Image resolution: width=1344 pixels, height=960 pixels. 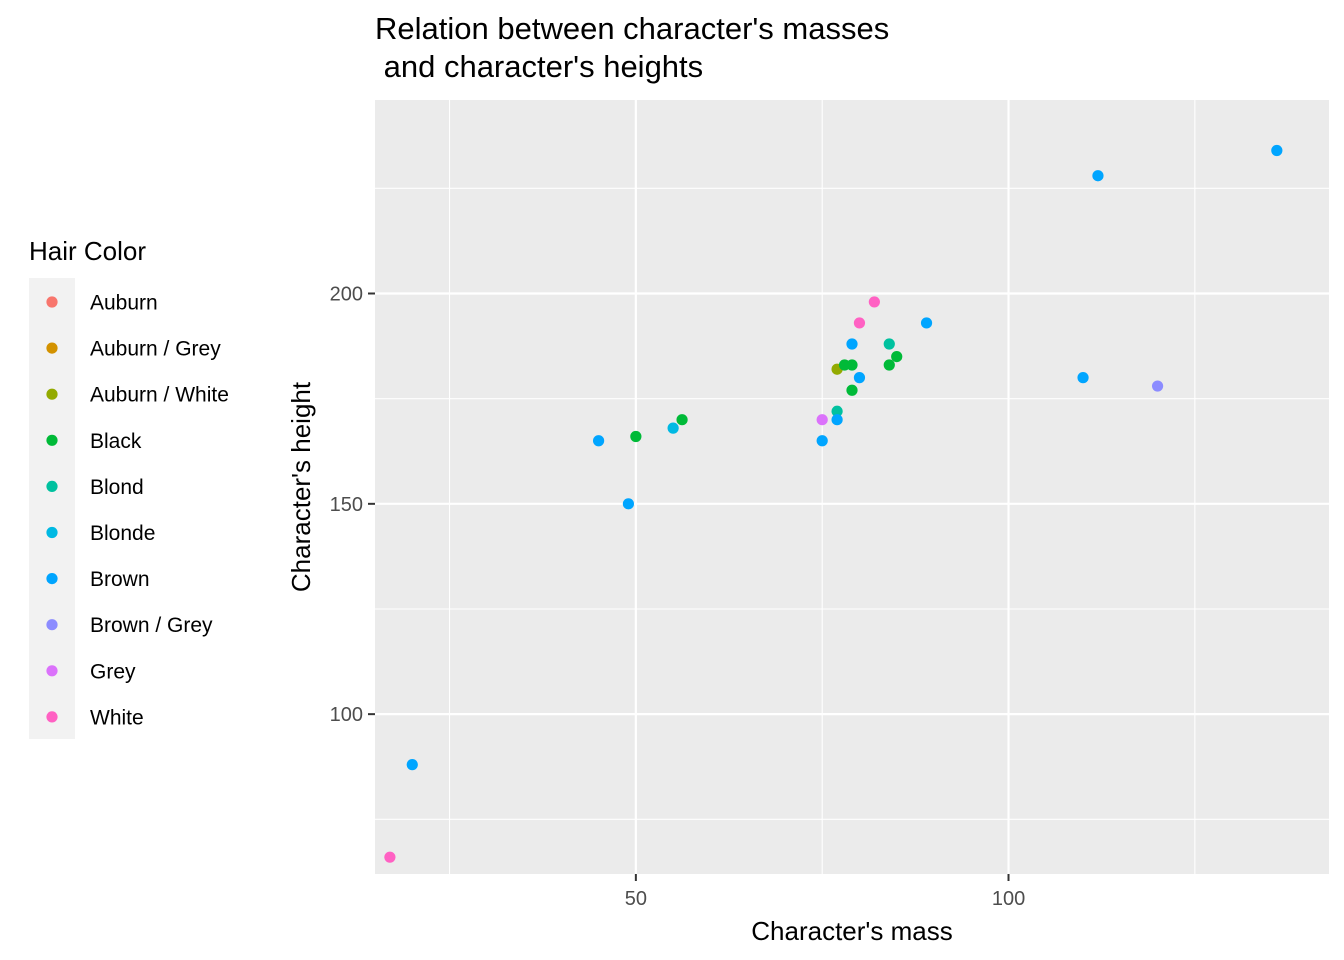 What do you see at coordinates (87, 251) in the screenshot?
I see `legend-title: Hair Color` at bounding box center [87, 251].